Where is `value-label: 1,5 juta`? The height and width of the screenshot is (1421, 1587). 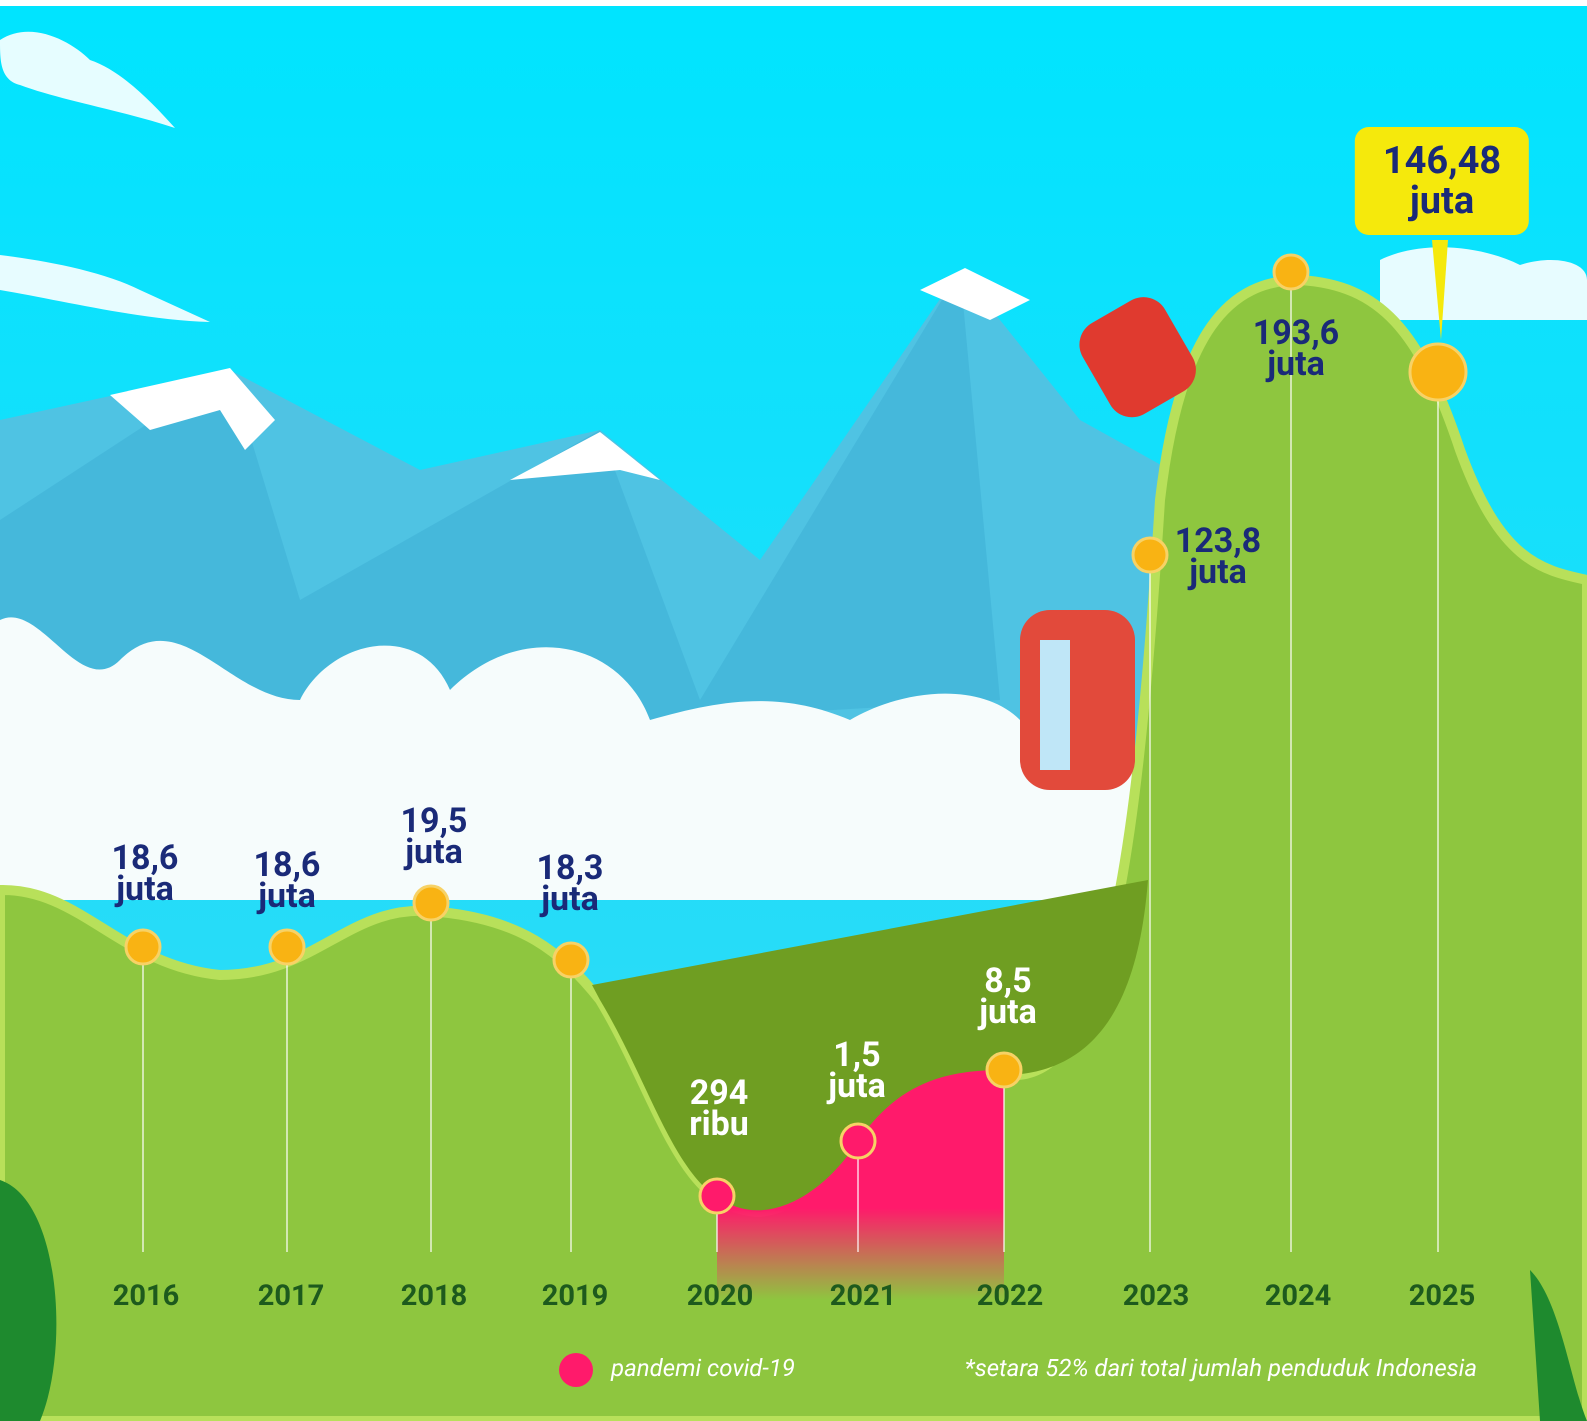
value-label: 1,5 juta is located at coordinates (857, 1070).